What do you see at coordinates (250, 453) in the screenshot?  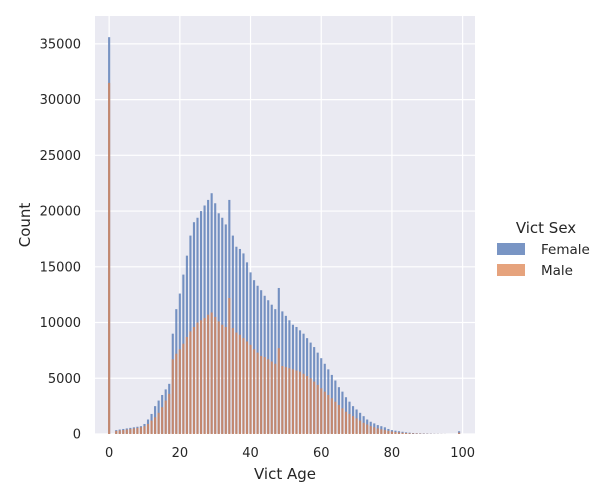 I see `x-tick-label: 40` at bounding box center [250, 453].